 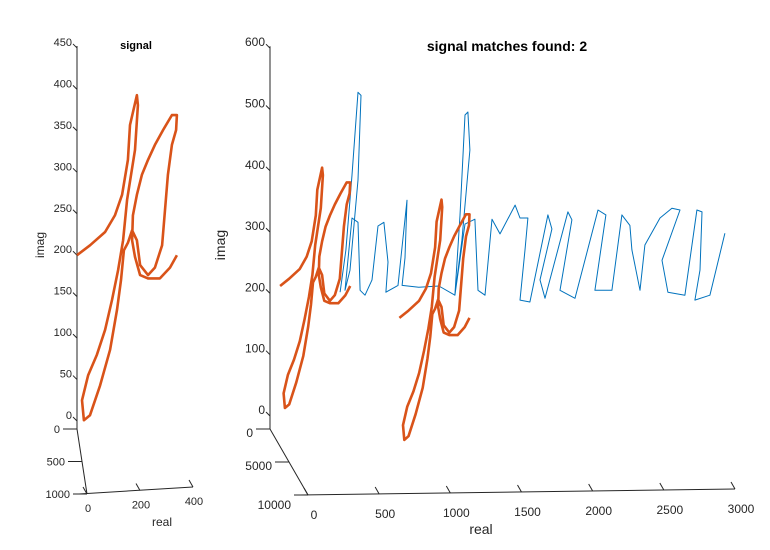 What do you see at coordinates (527, 512) in the screenshot?
I see `x-tick-label: 1500` at bounding box center [527, 512].